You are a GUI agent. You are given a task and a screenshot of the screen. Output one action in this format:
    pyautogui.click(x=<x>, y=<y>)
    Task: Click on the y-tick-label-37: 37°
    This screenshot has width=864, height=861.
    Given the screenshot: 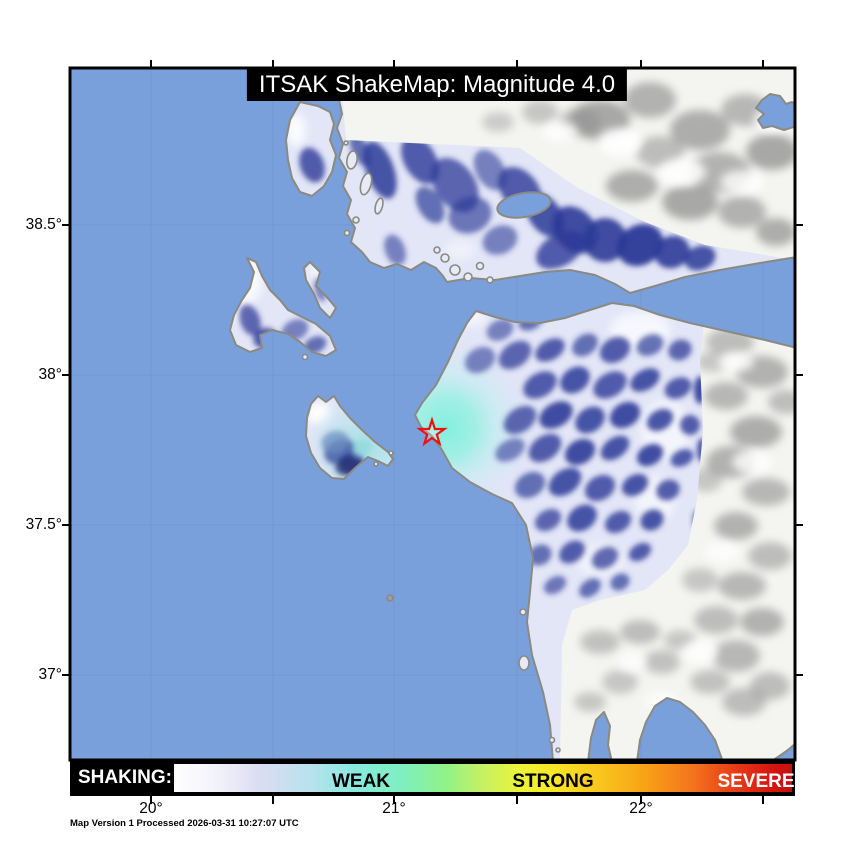 What is the action you would take?
    pyautogui.click(x=50, y=674)
    